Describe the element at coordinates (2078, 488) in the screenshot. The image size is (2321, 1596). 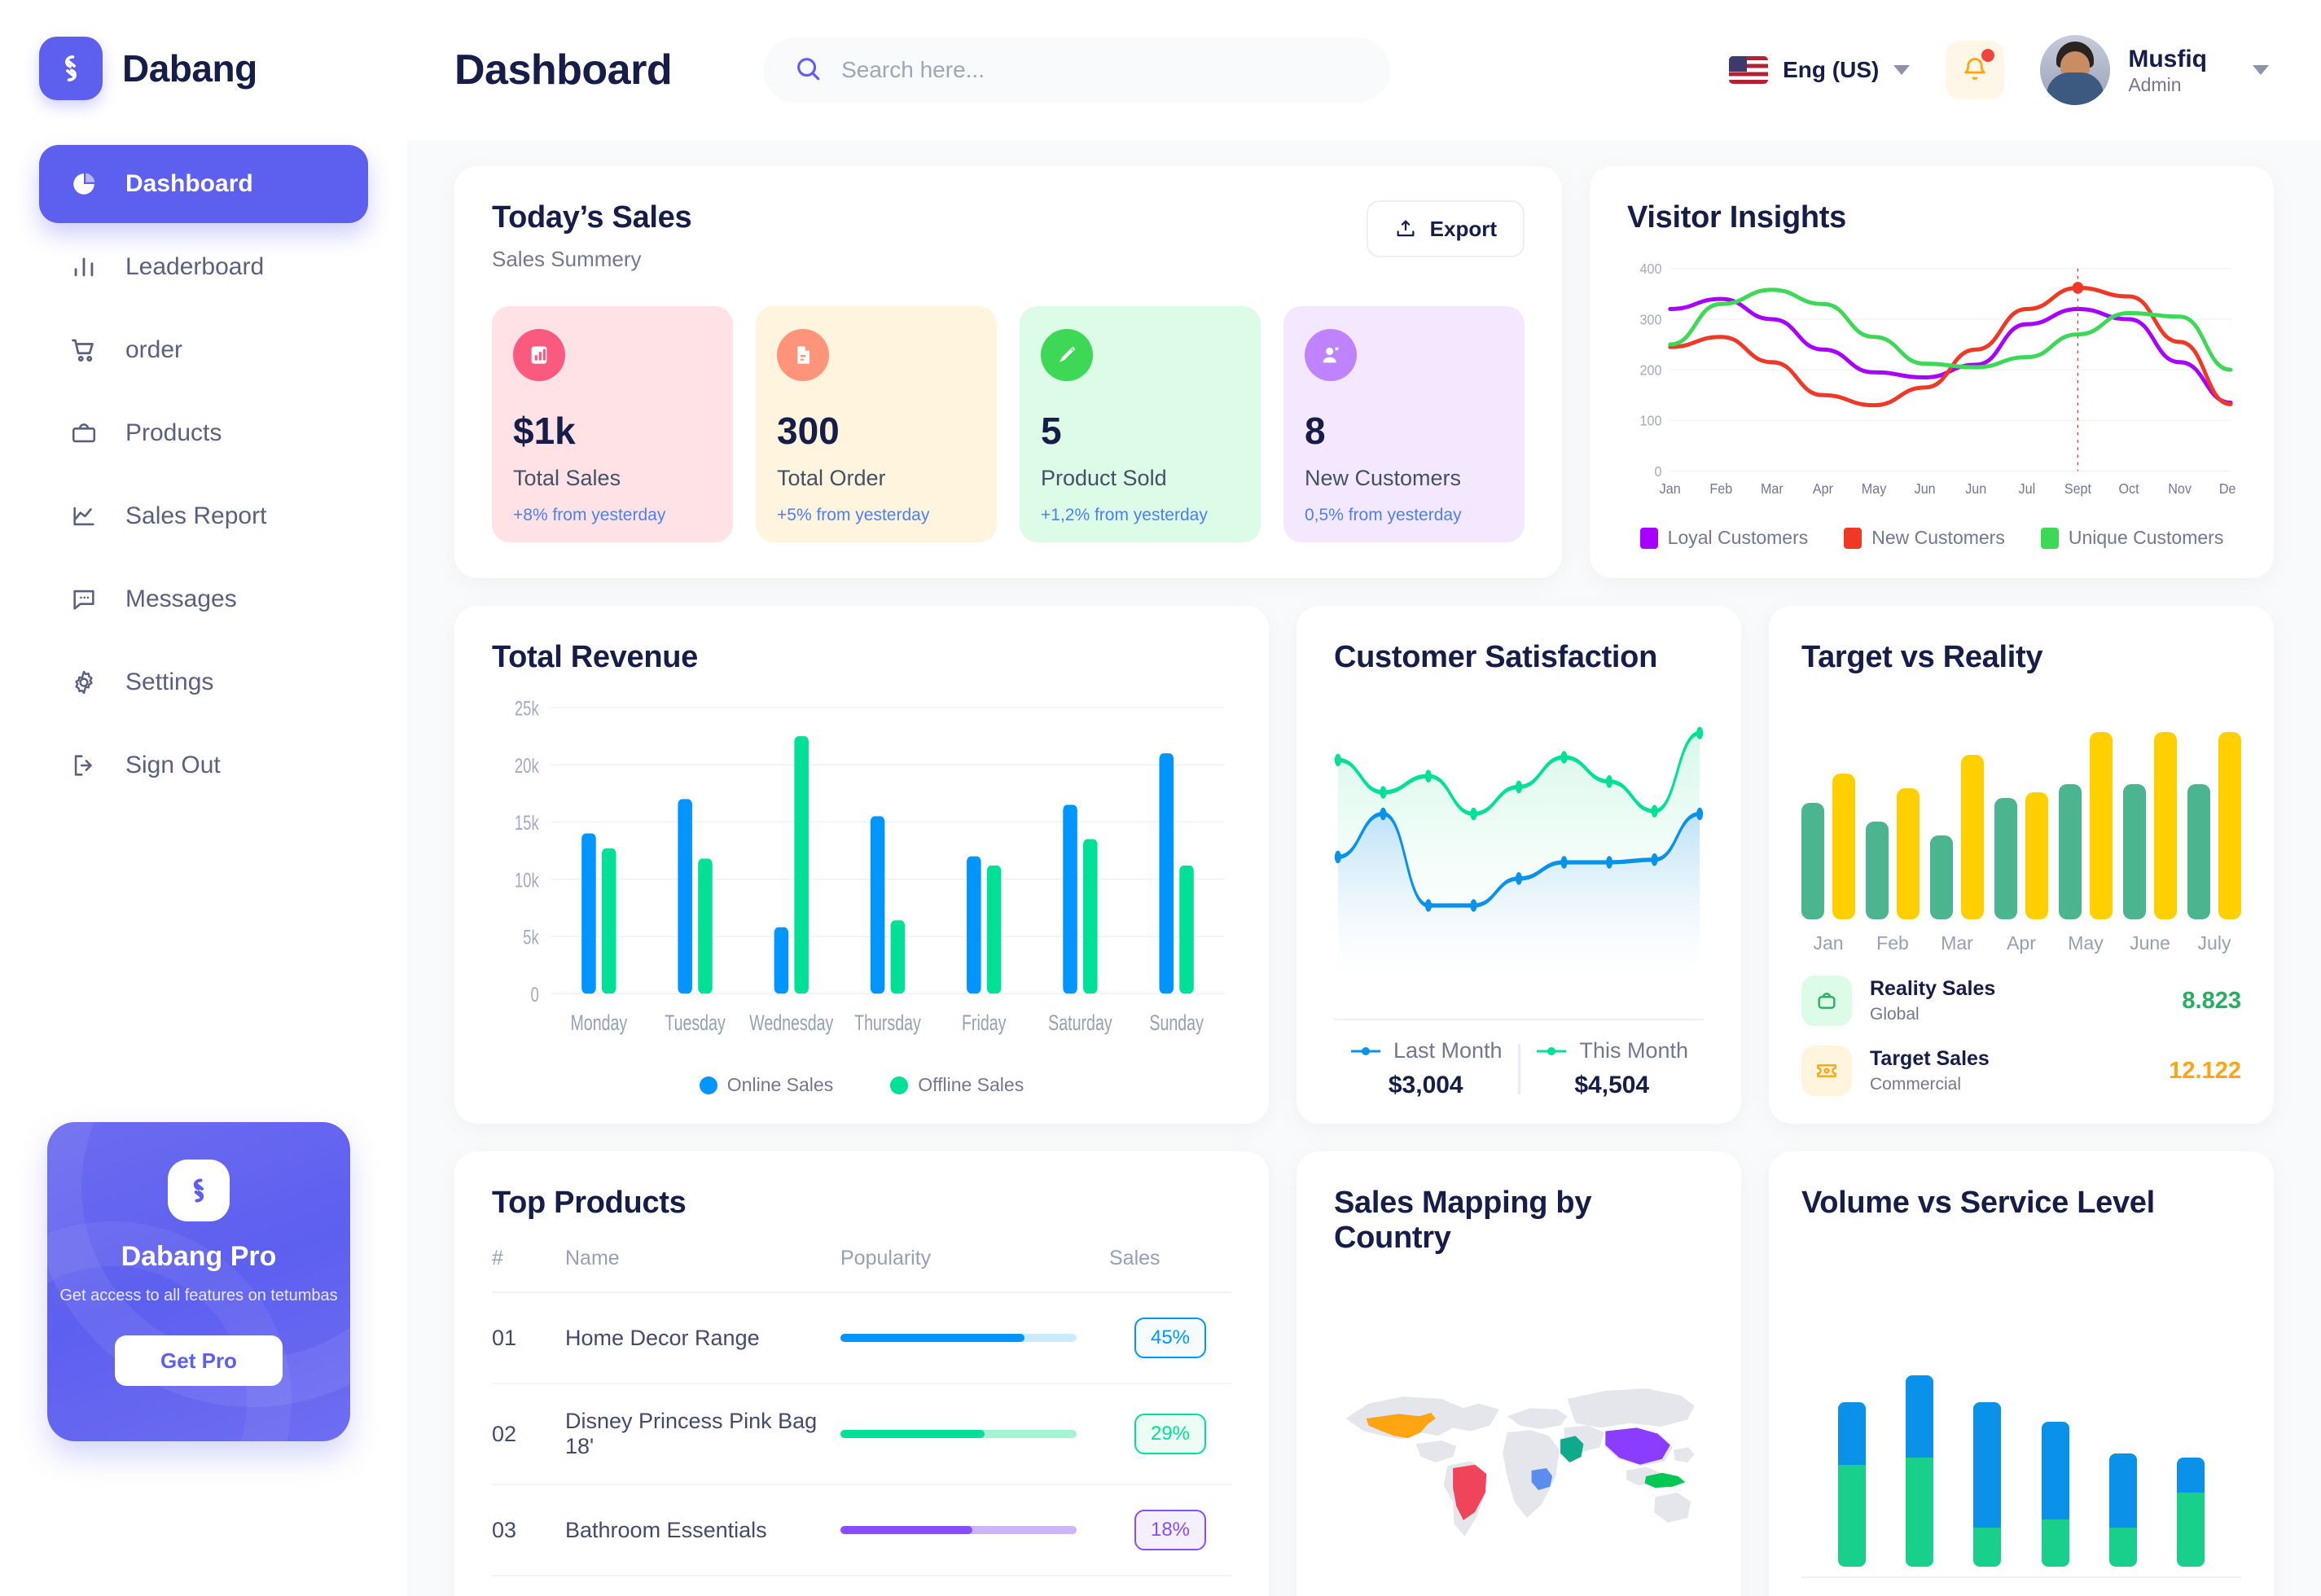
I see `svg-text: Sept` at that location.